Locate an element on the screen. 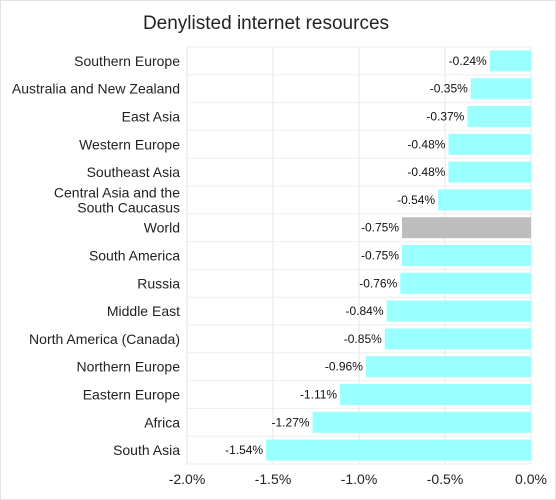 This screenshot has height=500, width=556. category-label: Russia is located at coordinates (158, 283).